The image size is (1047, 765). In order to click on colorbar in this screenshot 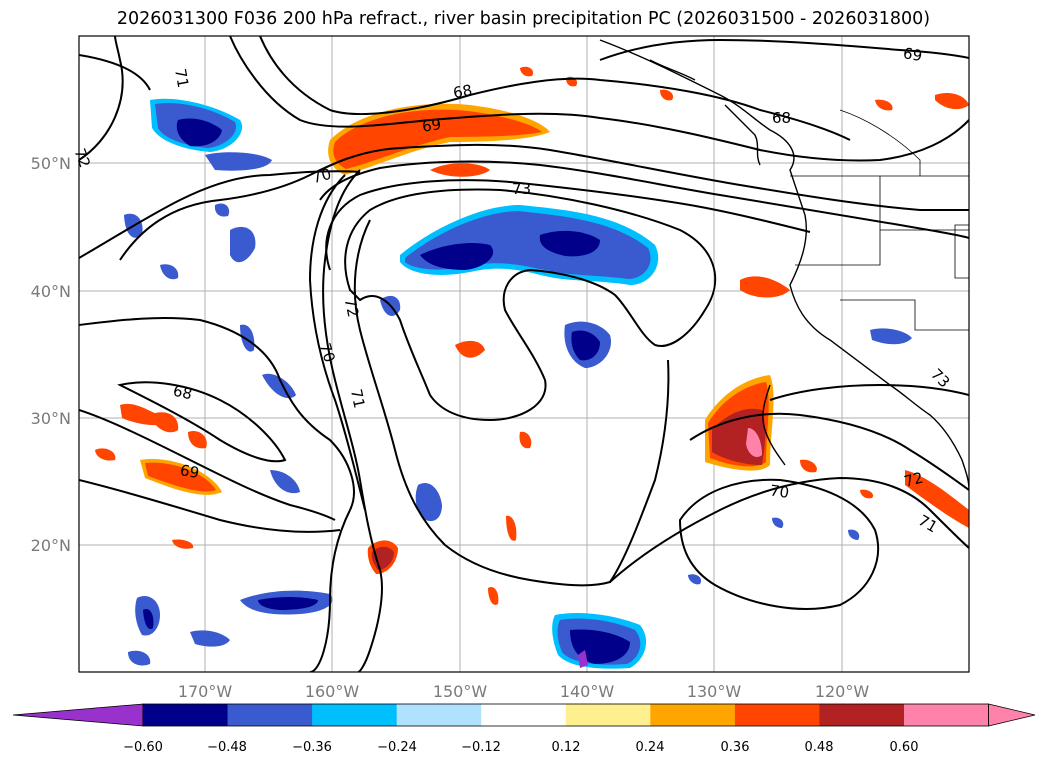, I will do `click(524, 715)`.